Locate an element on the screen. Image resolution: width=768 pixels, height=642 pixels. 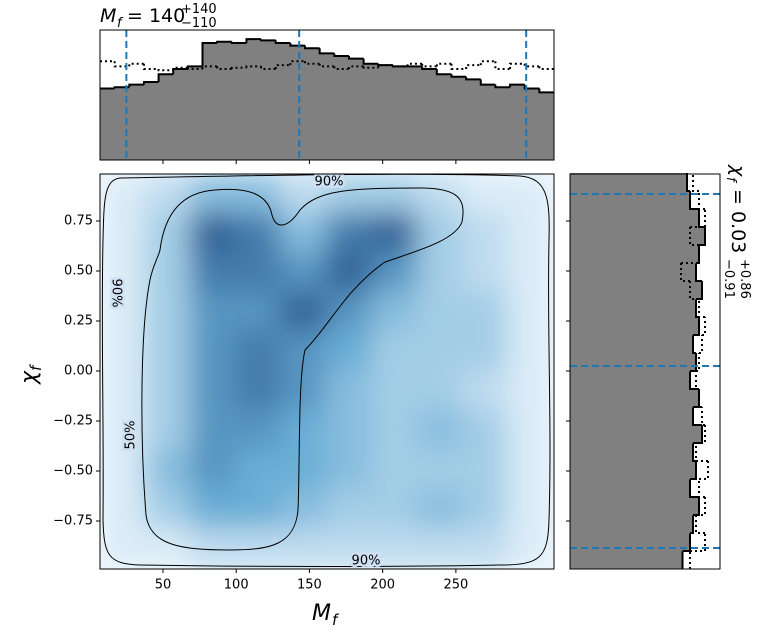
x-tick-label: 100 is located at coordinates (236, 585).